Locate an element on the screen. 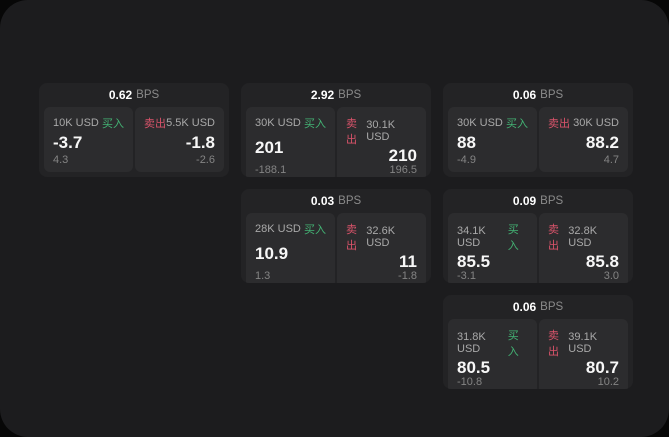 The width and height of the screenshot is (669, 437). buy-quote-tile: 10K USD 买入 -3.7 4.3 is located at coordinates (88, 139).